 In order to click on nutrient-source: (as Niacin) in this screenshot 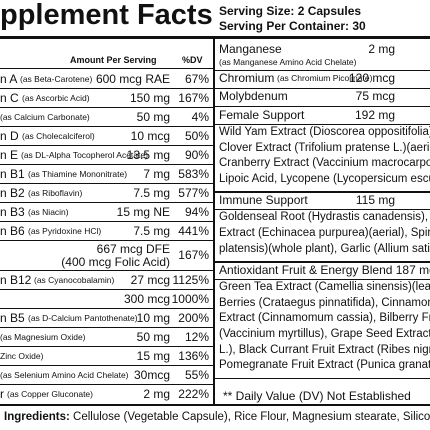, I will do `click(48, 211)`.